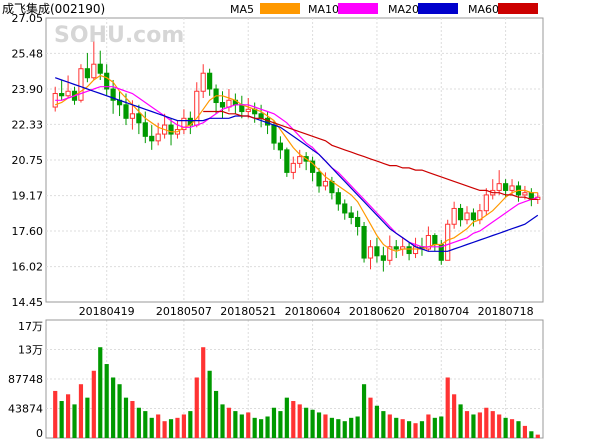 Image resolution: width=600 pixels, height=440 pixels. Describe the element at coordinates (25, 380) in the screenshot. I see `volume-y-axis: 17万 13万 87748 43874 0` at that location.